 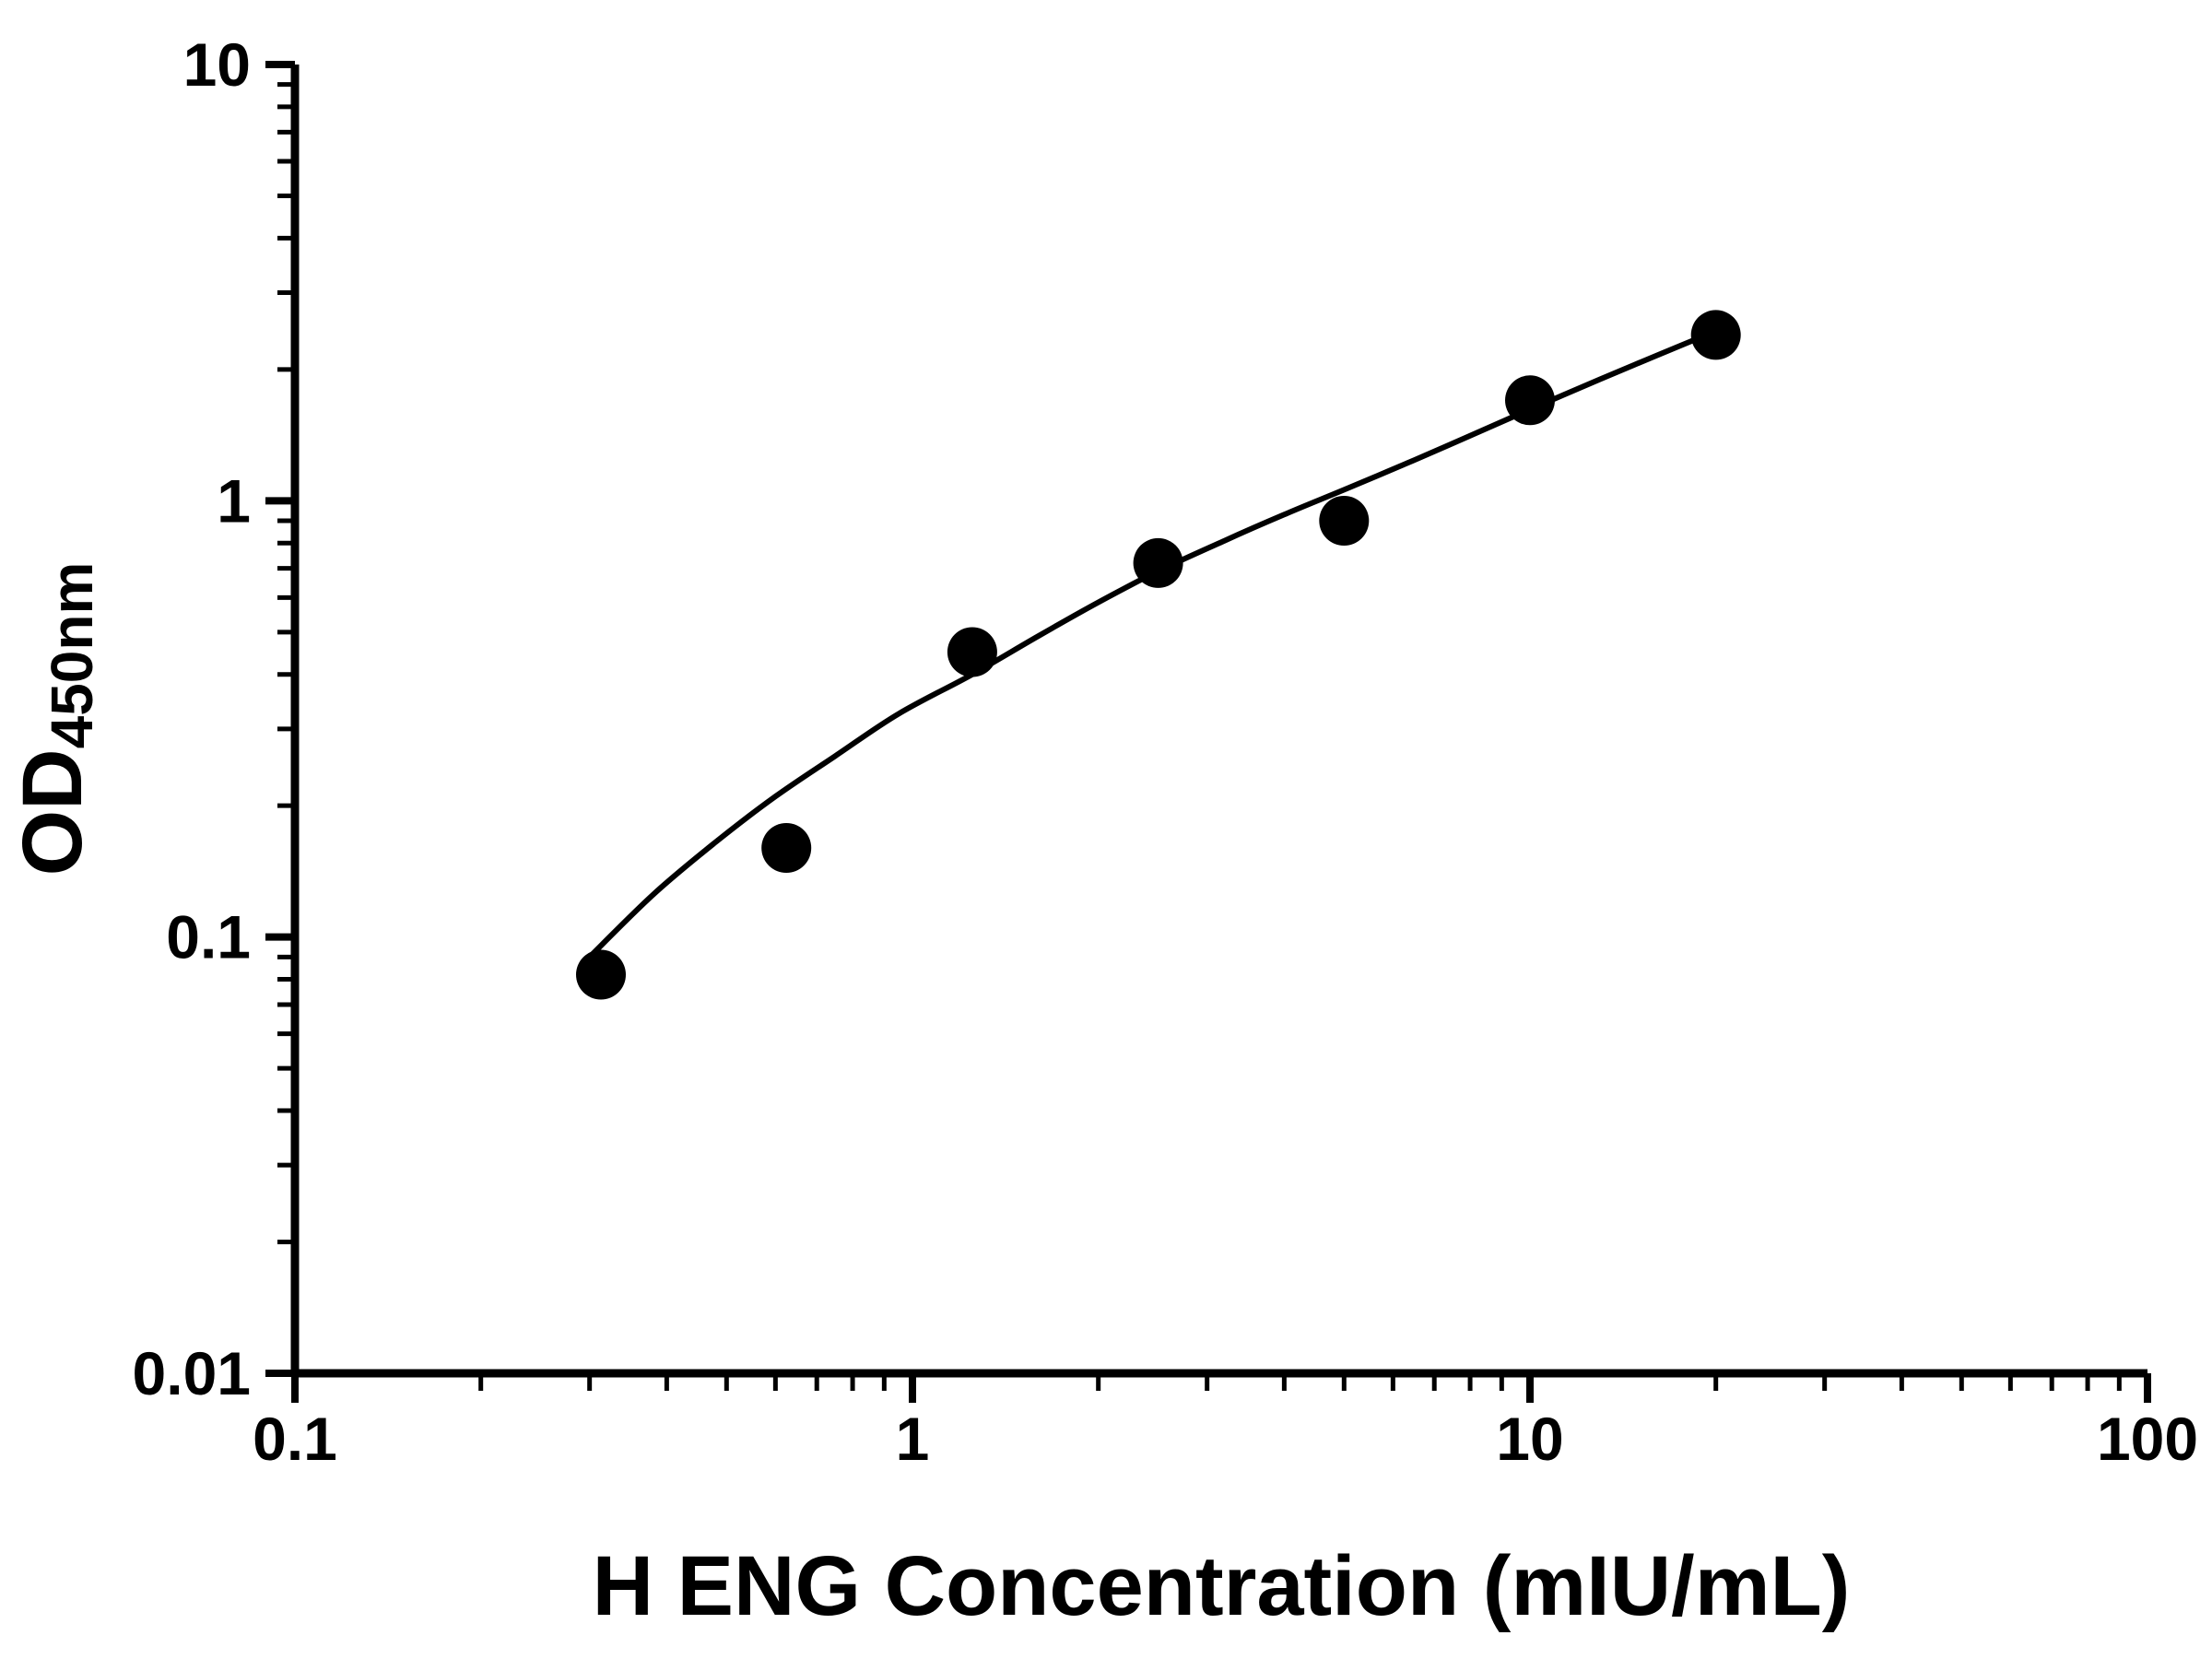 What do you see at coordinates (72, 655) in the screenshot?
I see `y-axis-title-sub: 450nm` at bounding box center [72, 655].